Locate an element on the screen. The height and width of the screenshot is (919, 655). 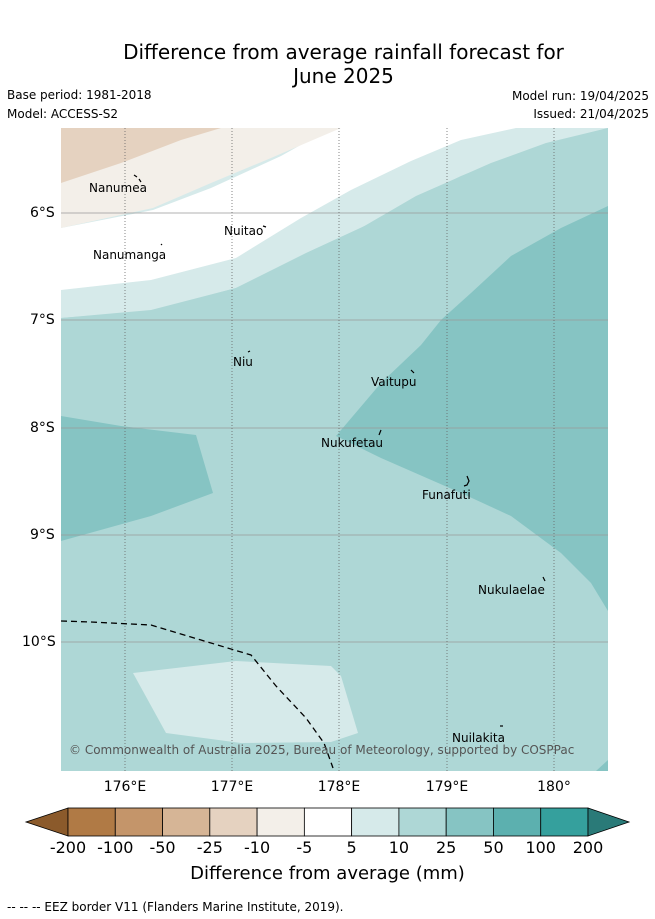
island-glyph-niu is located at coordinates (249, 351).